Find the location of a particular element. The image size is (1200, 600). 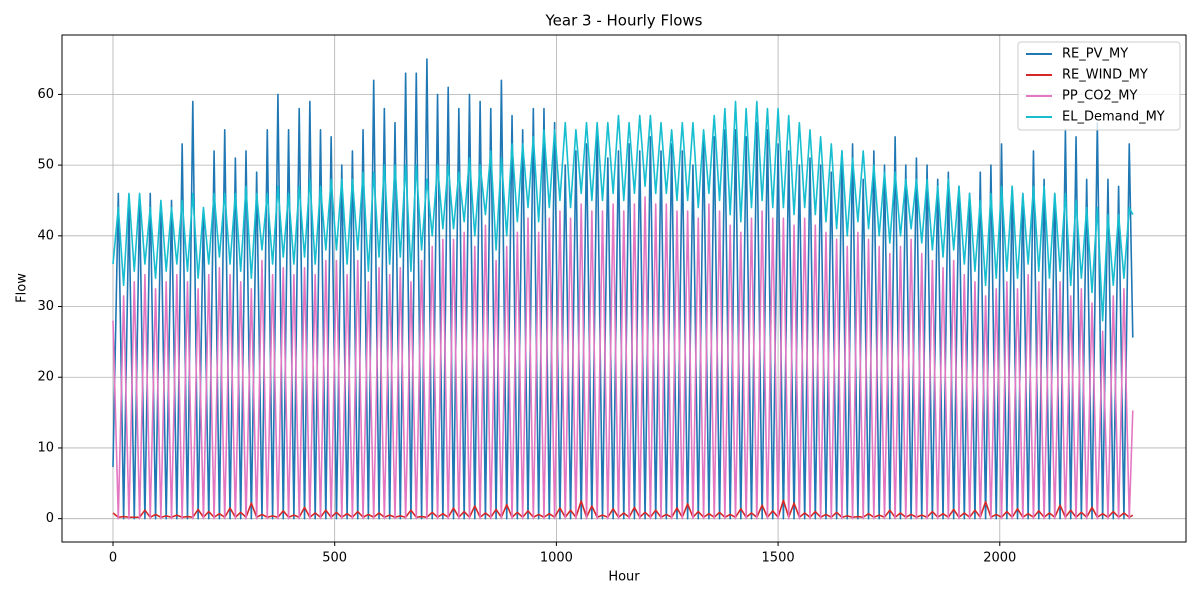

legend-label: EL_Demand_MY is located at coordinates (1113, 117).